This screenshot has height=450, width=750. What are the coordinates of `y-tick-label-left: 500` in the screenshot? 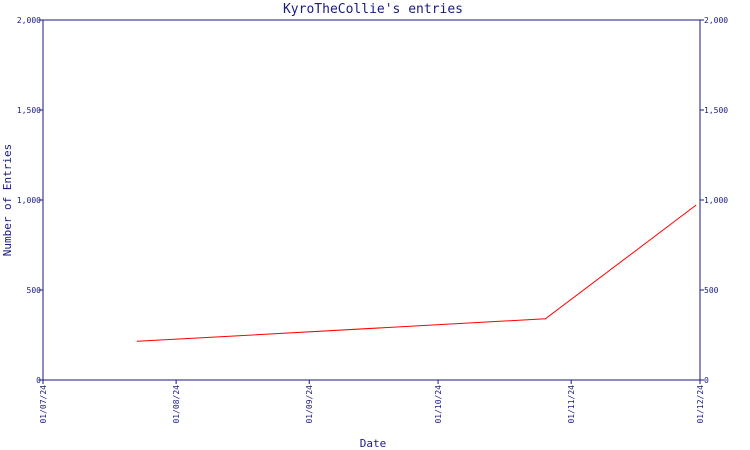 It's located at (34, 290).